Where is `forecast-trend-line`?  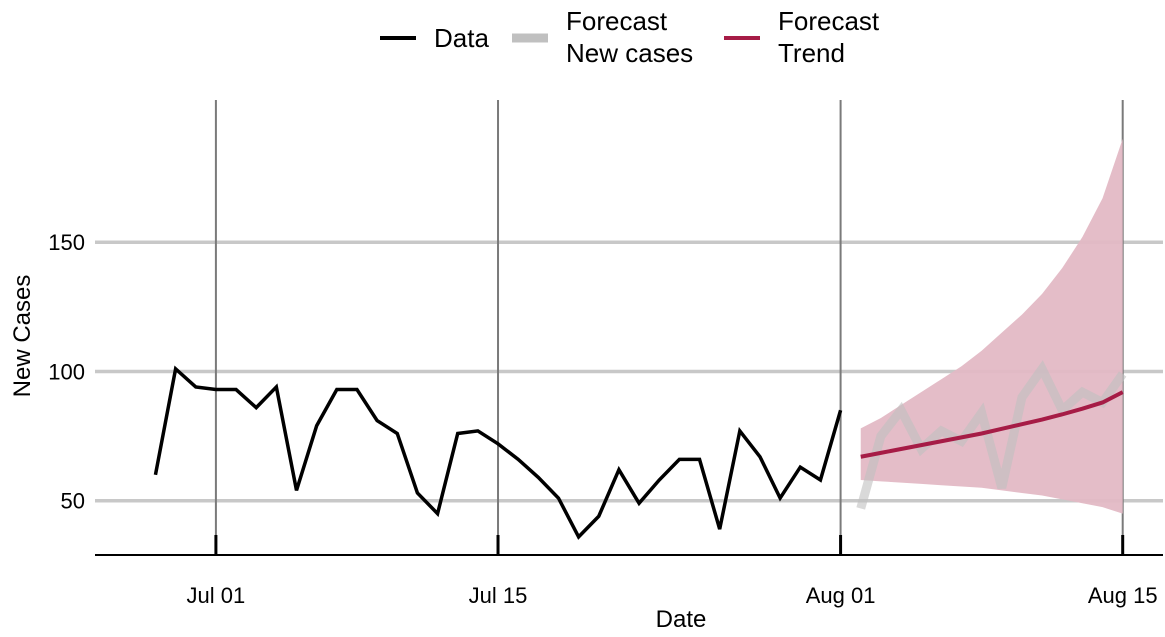
forecast-trend-line is located at coordinates (992, 424).